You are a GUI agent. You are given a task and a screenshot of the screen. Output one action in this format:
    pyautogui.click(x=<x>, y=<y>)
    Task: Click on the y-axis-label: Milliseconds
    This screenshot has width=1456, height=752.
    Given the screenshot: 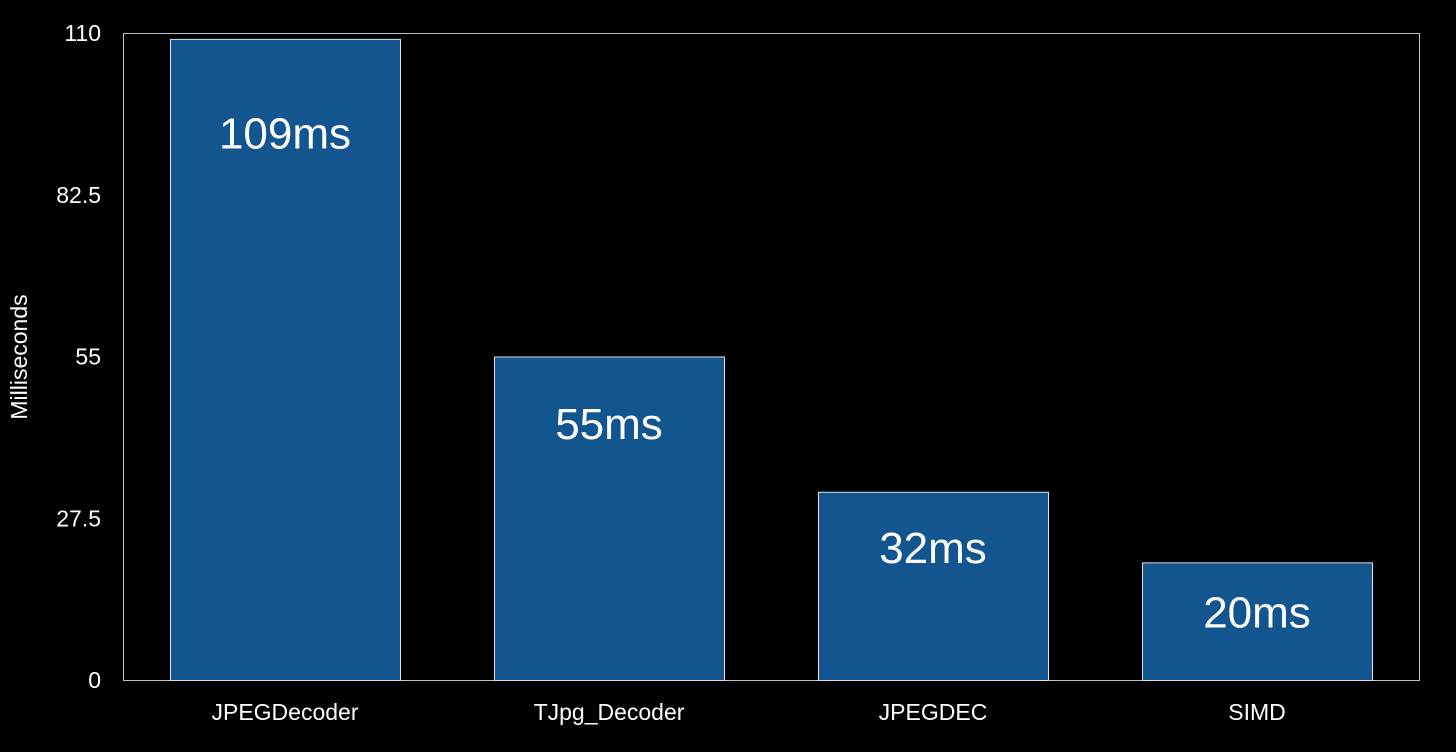 What is the action you would take?
    pyautogui.click(x=19, y=356)
    